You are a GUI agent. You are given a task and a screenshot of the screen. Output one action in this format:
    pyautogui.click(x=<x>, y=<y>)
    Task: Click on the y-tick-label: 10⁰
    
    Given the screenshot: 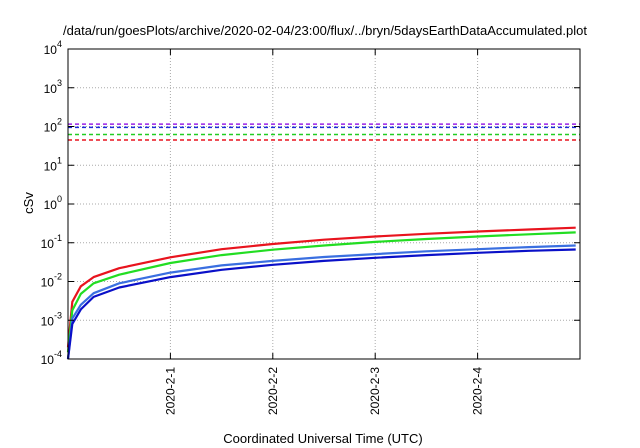 What is the action you would take?
    pyautogui.click(x=53, y=203)
    